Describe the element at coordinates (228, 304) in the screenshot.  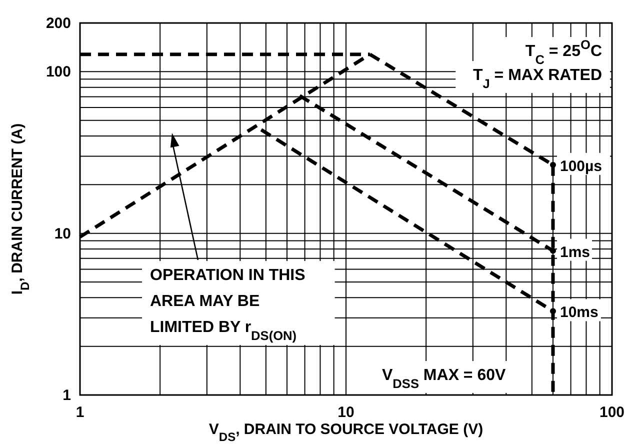
I see `annotation: OPERATION IN THIS AREA MAY BE LIMITED BY r$_{DS(ON)}$` at that location.